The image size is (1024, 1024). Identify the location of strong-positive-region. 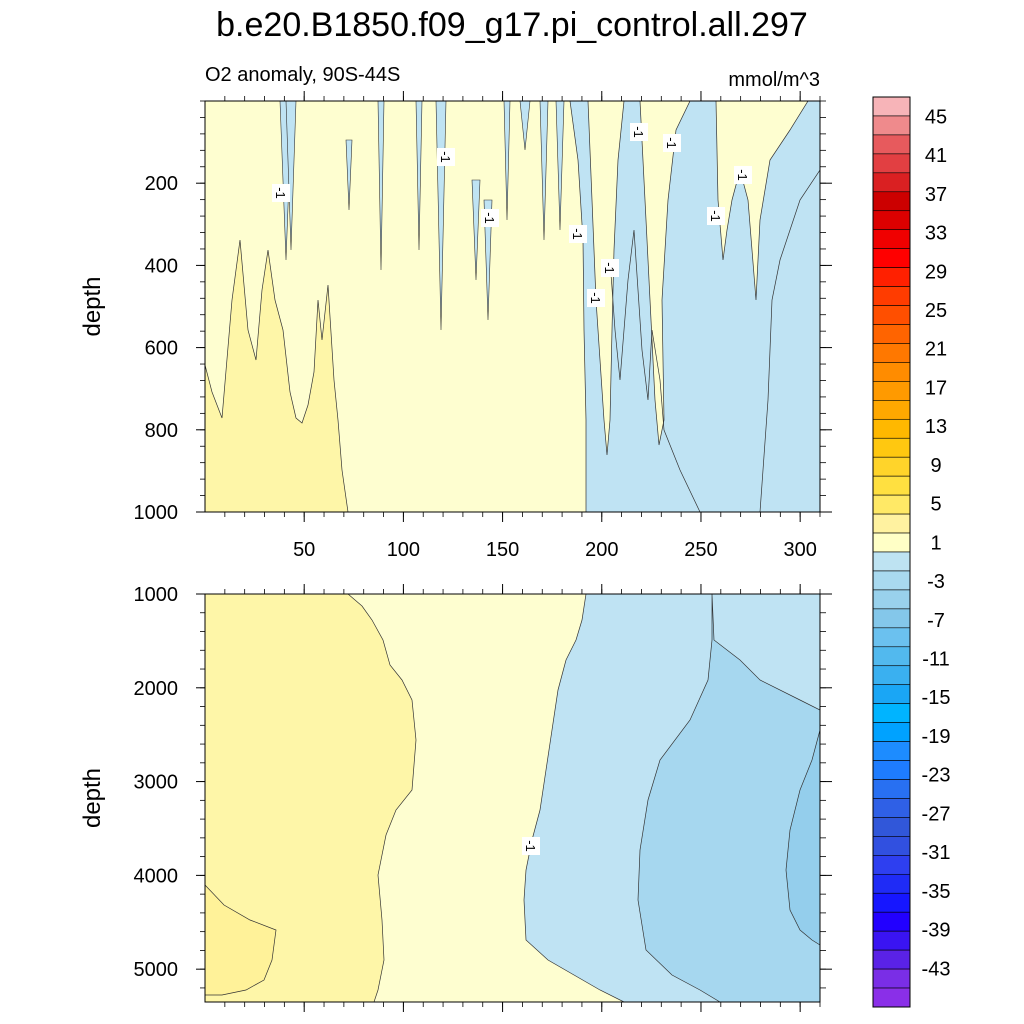
(241, 940).